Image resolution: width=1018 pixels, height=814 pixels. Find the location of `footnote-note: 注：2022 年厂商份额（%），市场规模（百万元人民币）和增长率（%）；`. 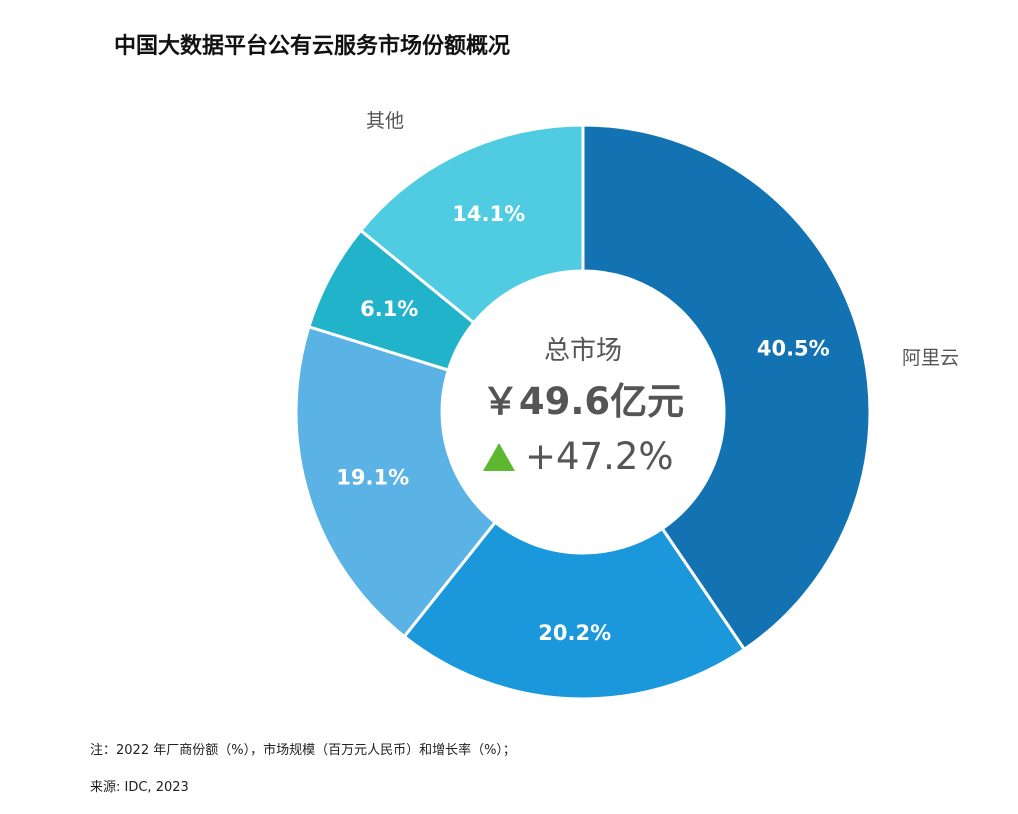

footnote-note: 注：2022 年厂商份额（%），市场规模（百万元人民币）和增长率（%）； is located at coordinates (303, 750).